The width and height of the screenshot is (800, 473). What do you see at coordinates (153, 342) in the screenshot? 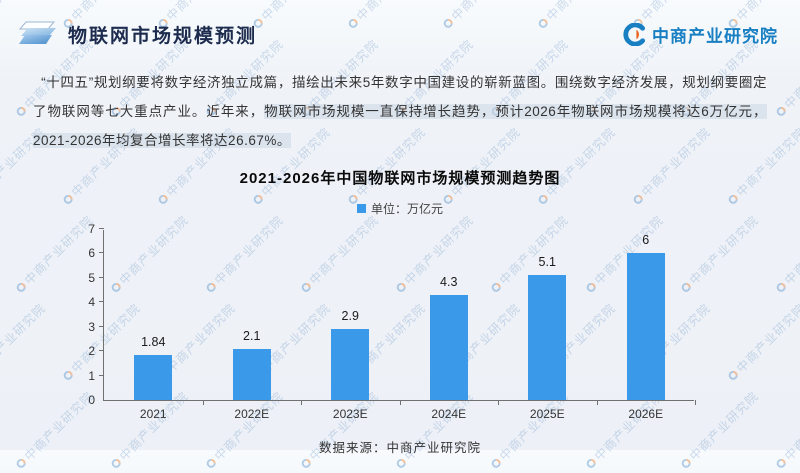
I see `bar-value-label: 1.84` at bounding box center [153, 342].